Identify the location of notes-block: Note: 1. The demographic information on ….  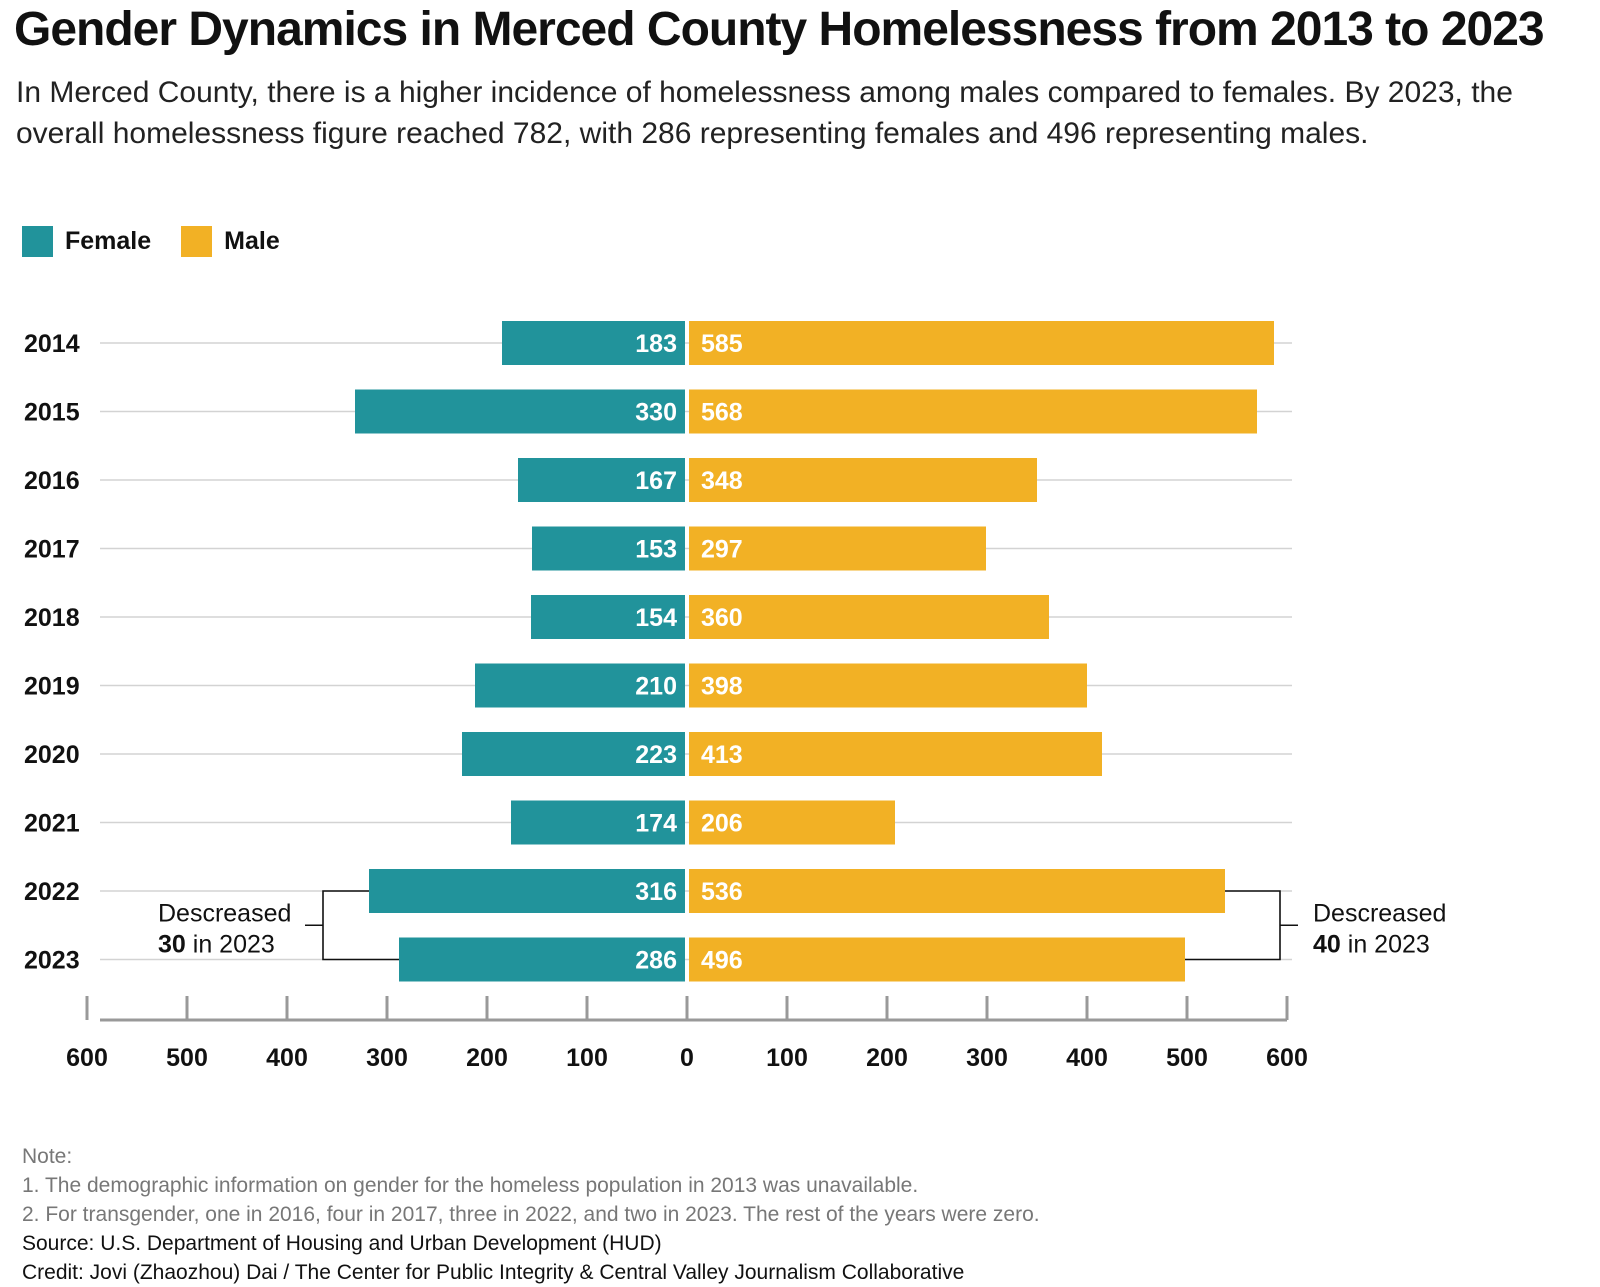
(531, 1214).